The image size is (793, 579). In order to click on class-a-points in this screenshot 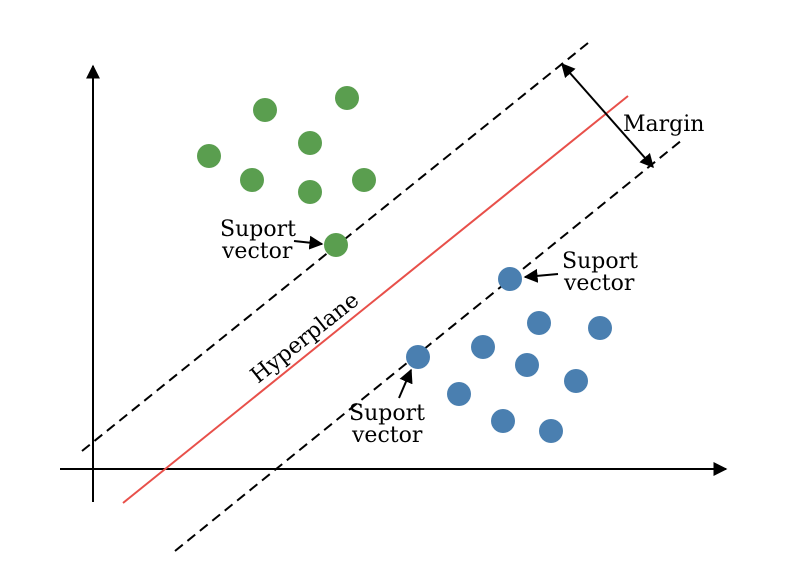, I will do `click(286, 171)`.